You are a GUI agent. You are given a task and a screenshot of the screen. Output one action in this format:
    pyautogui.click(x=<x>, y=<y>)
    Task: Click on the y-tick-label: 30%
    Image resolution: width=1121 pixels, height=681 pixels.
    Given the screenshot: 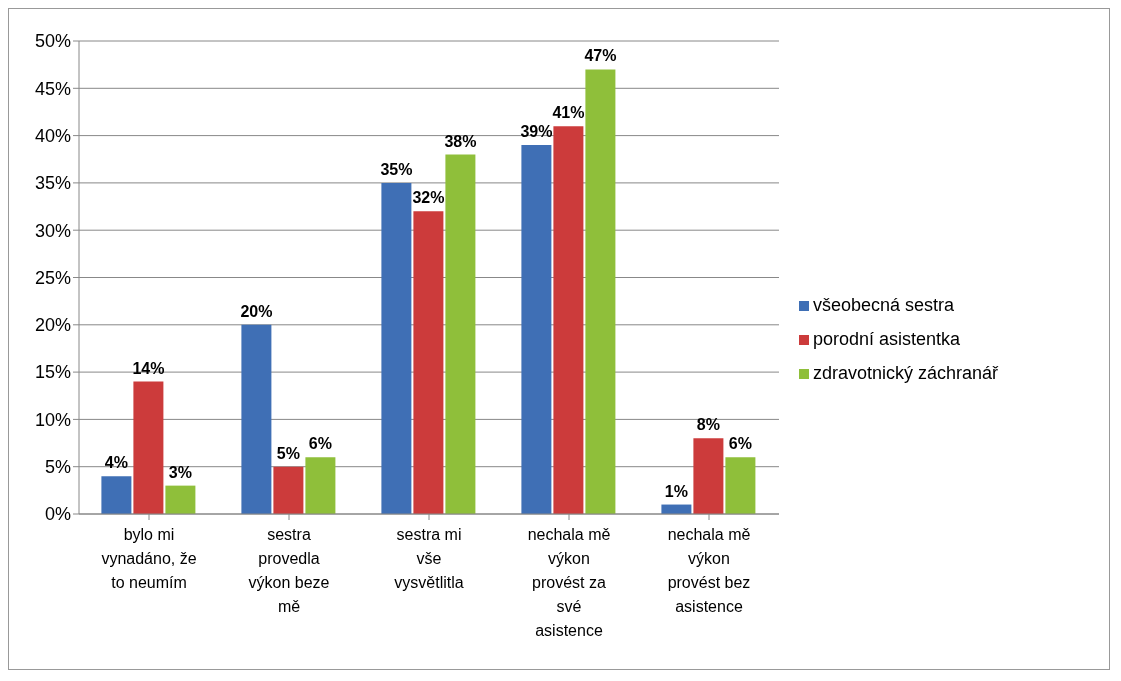 What is the action you would take?
    pyautogui.click(x=52, y=230)
    